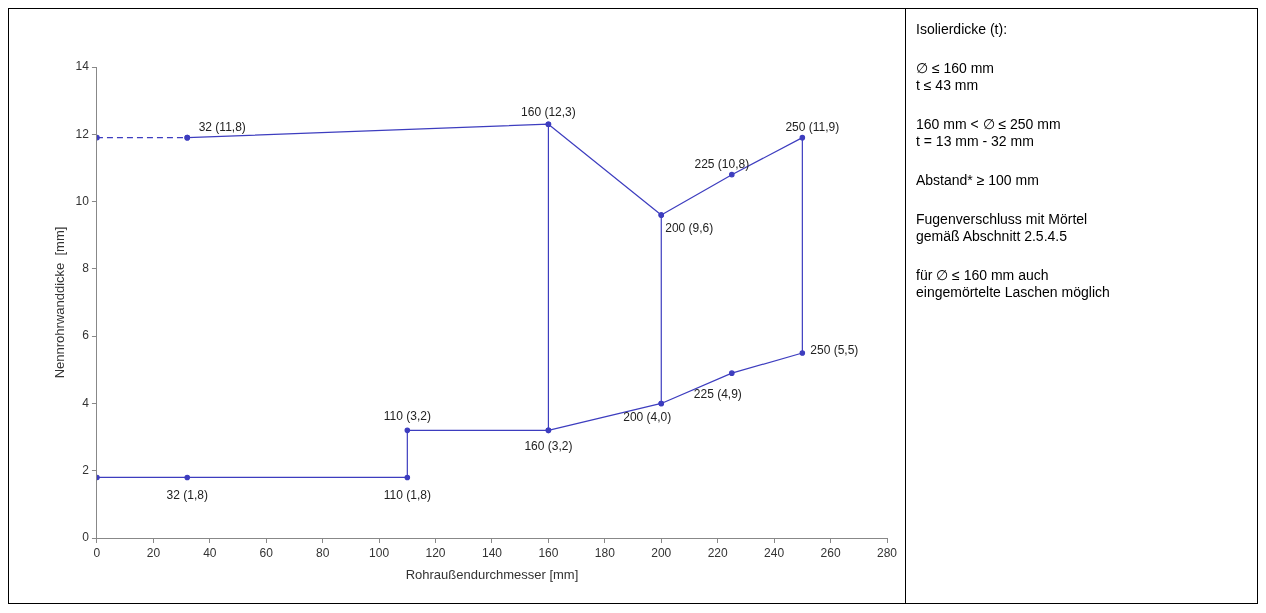 Image resolution: width=1266 pixels, height=613 pixels. What do you see at coordinates (435, 552) in the screenshot?
I see `x-tick-label: 120` at bounding box center [435, 552].